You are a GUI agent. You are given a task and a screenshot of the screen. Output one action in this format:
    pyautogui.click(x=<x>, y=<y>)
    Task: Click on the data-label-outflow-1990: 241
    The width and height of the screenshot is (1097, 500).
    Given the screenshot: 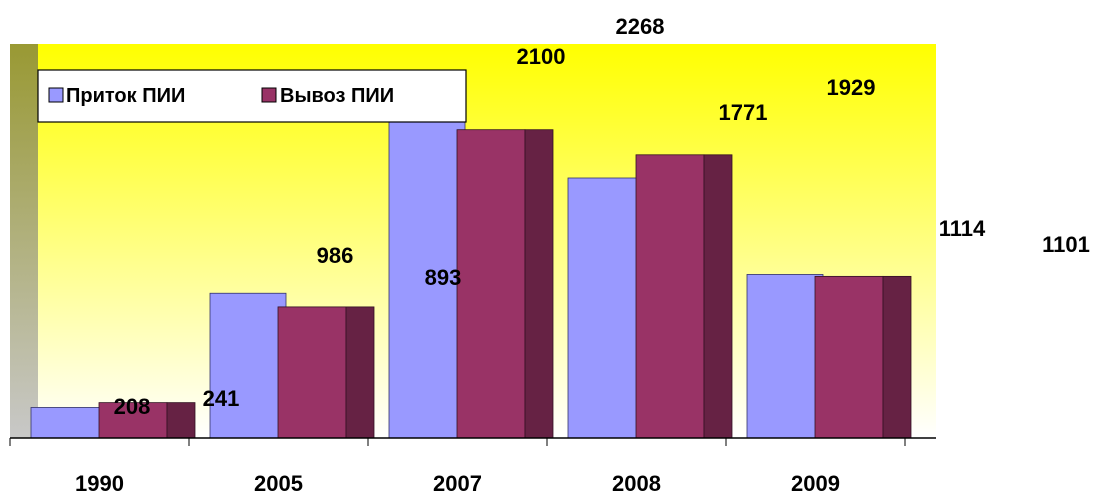 What is the action you would take?
    pyautogui.click(x=221, y=398)
    